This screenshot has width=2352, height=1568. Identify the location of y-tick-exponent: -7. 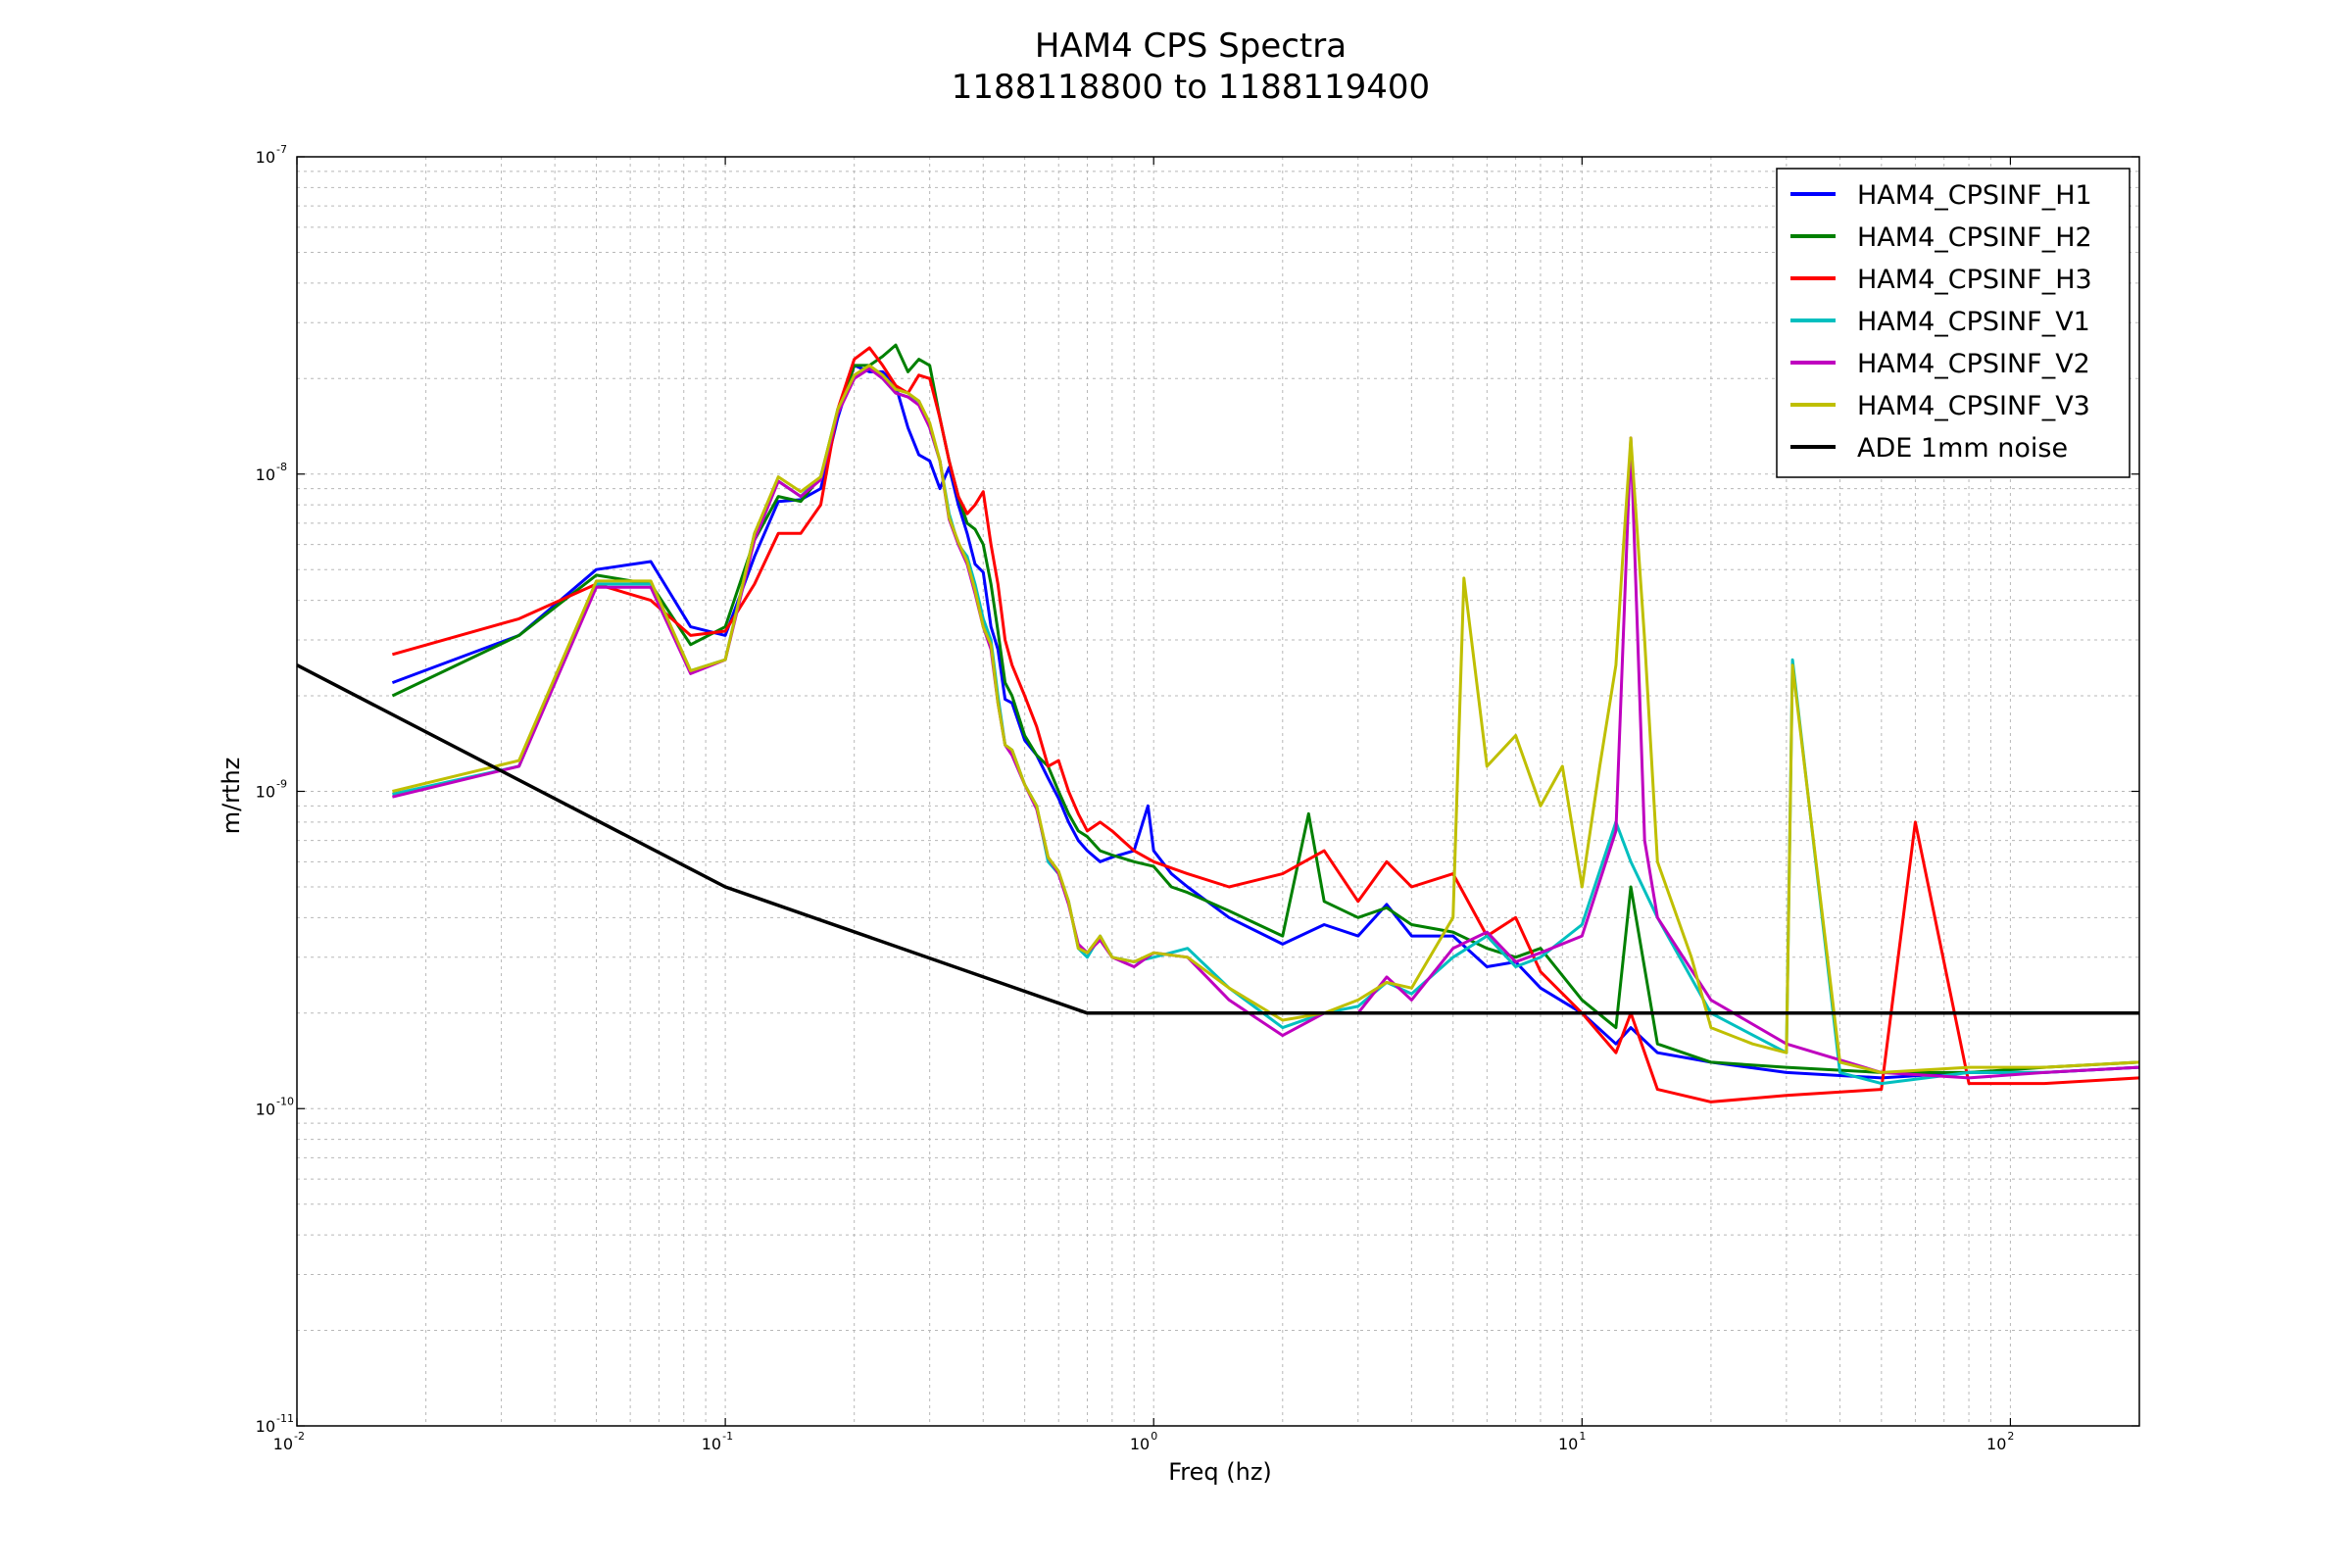
(281, 149).